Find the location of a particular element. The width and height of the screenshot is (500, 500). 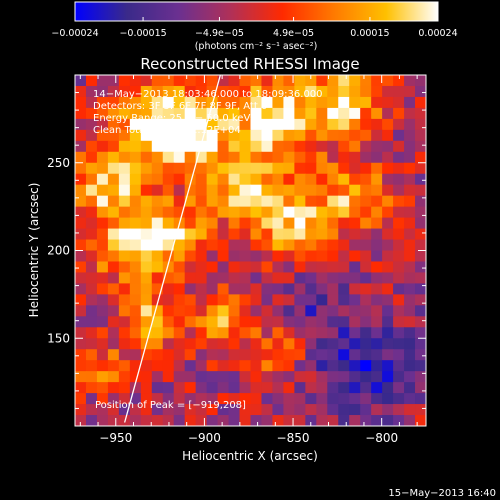

colorbar-tick-label: −0.00015 is located at coordinates (142, 33).